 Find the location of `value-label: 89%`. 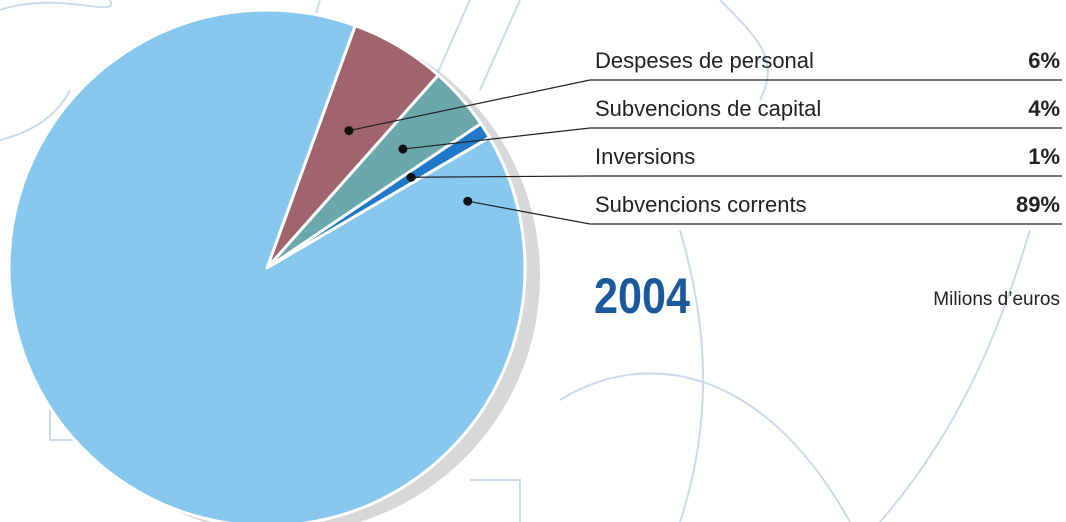

value-label: 89% is located at coordinates (1038, 204).